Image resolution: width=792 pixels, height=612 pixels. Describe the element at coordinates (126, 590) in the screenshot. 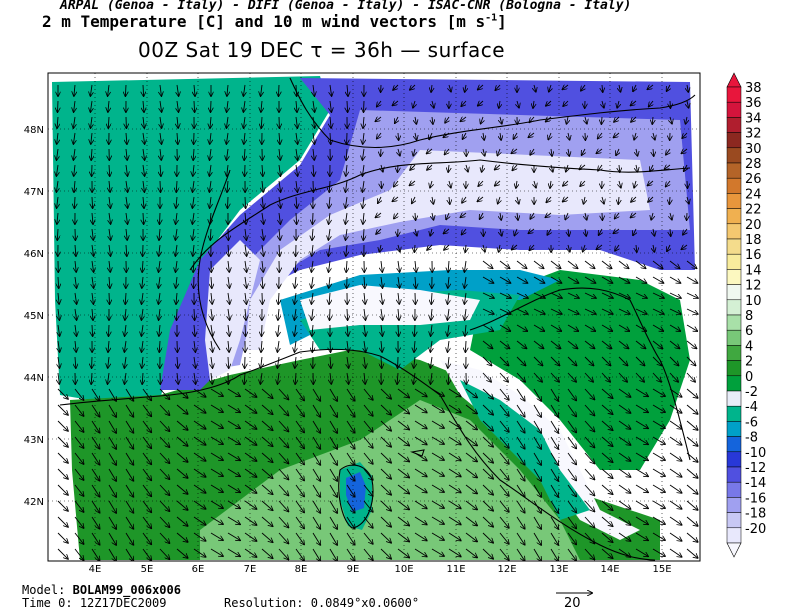

I see `footer-model-value: BOLAM99_006x006` at that location.